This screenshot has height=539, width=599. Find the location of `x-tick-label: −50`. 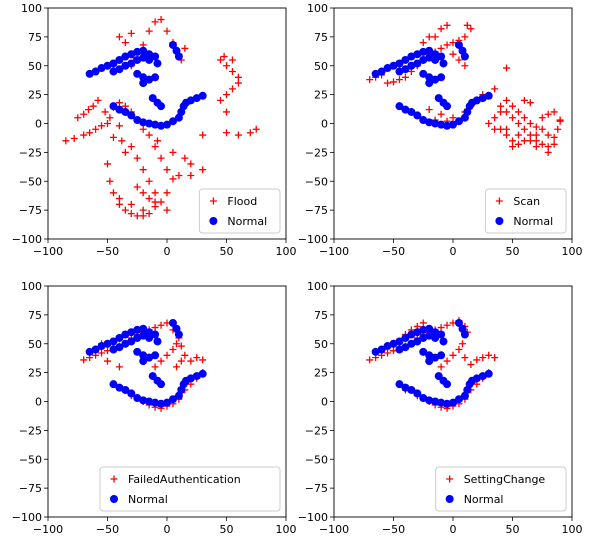

x-tick-label: −50 is located at coordinates (107, 251).